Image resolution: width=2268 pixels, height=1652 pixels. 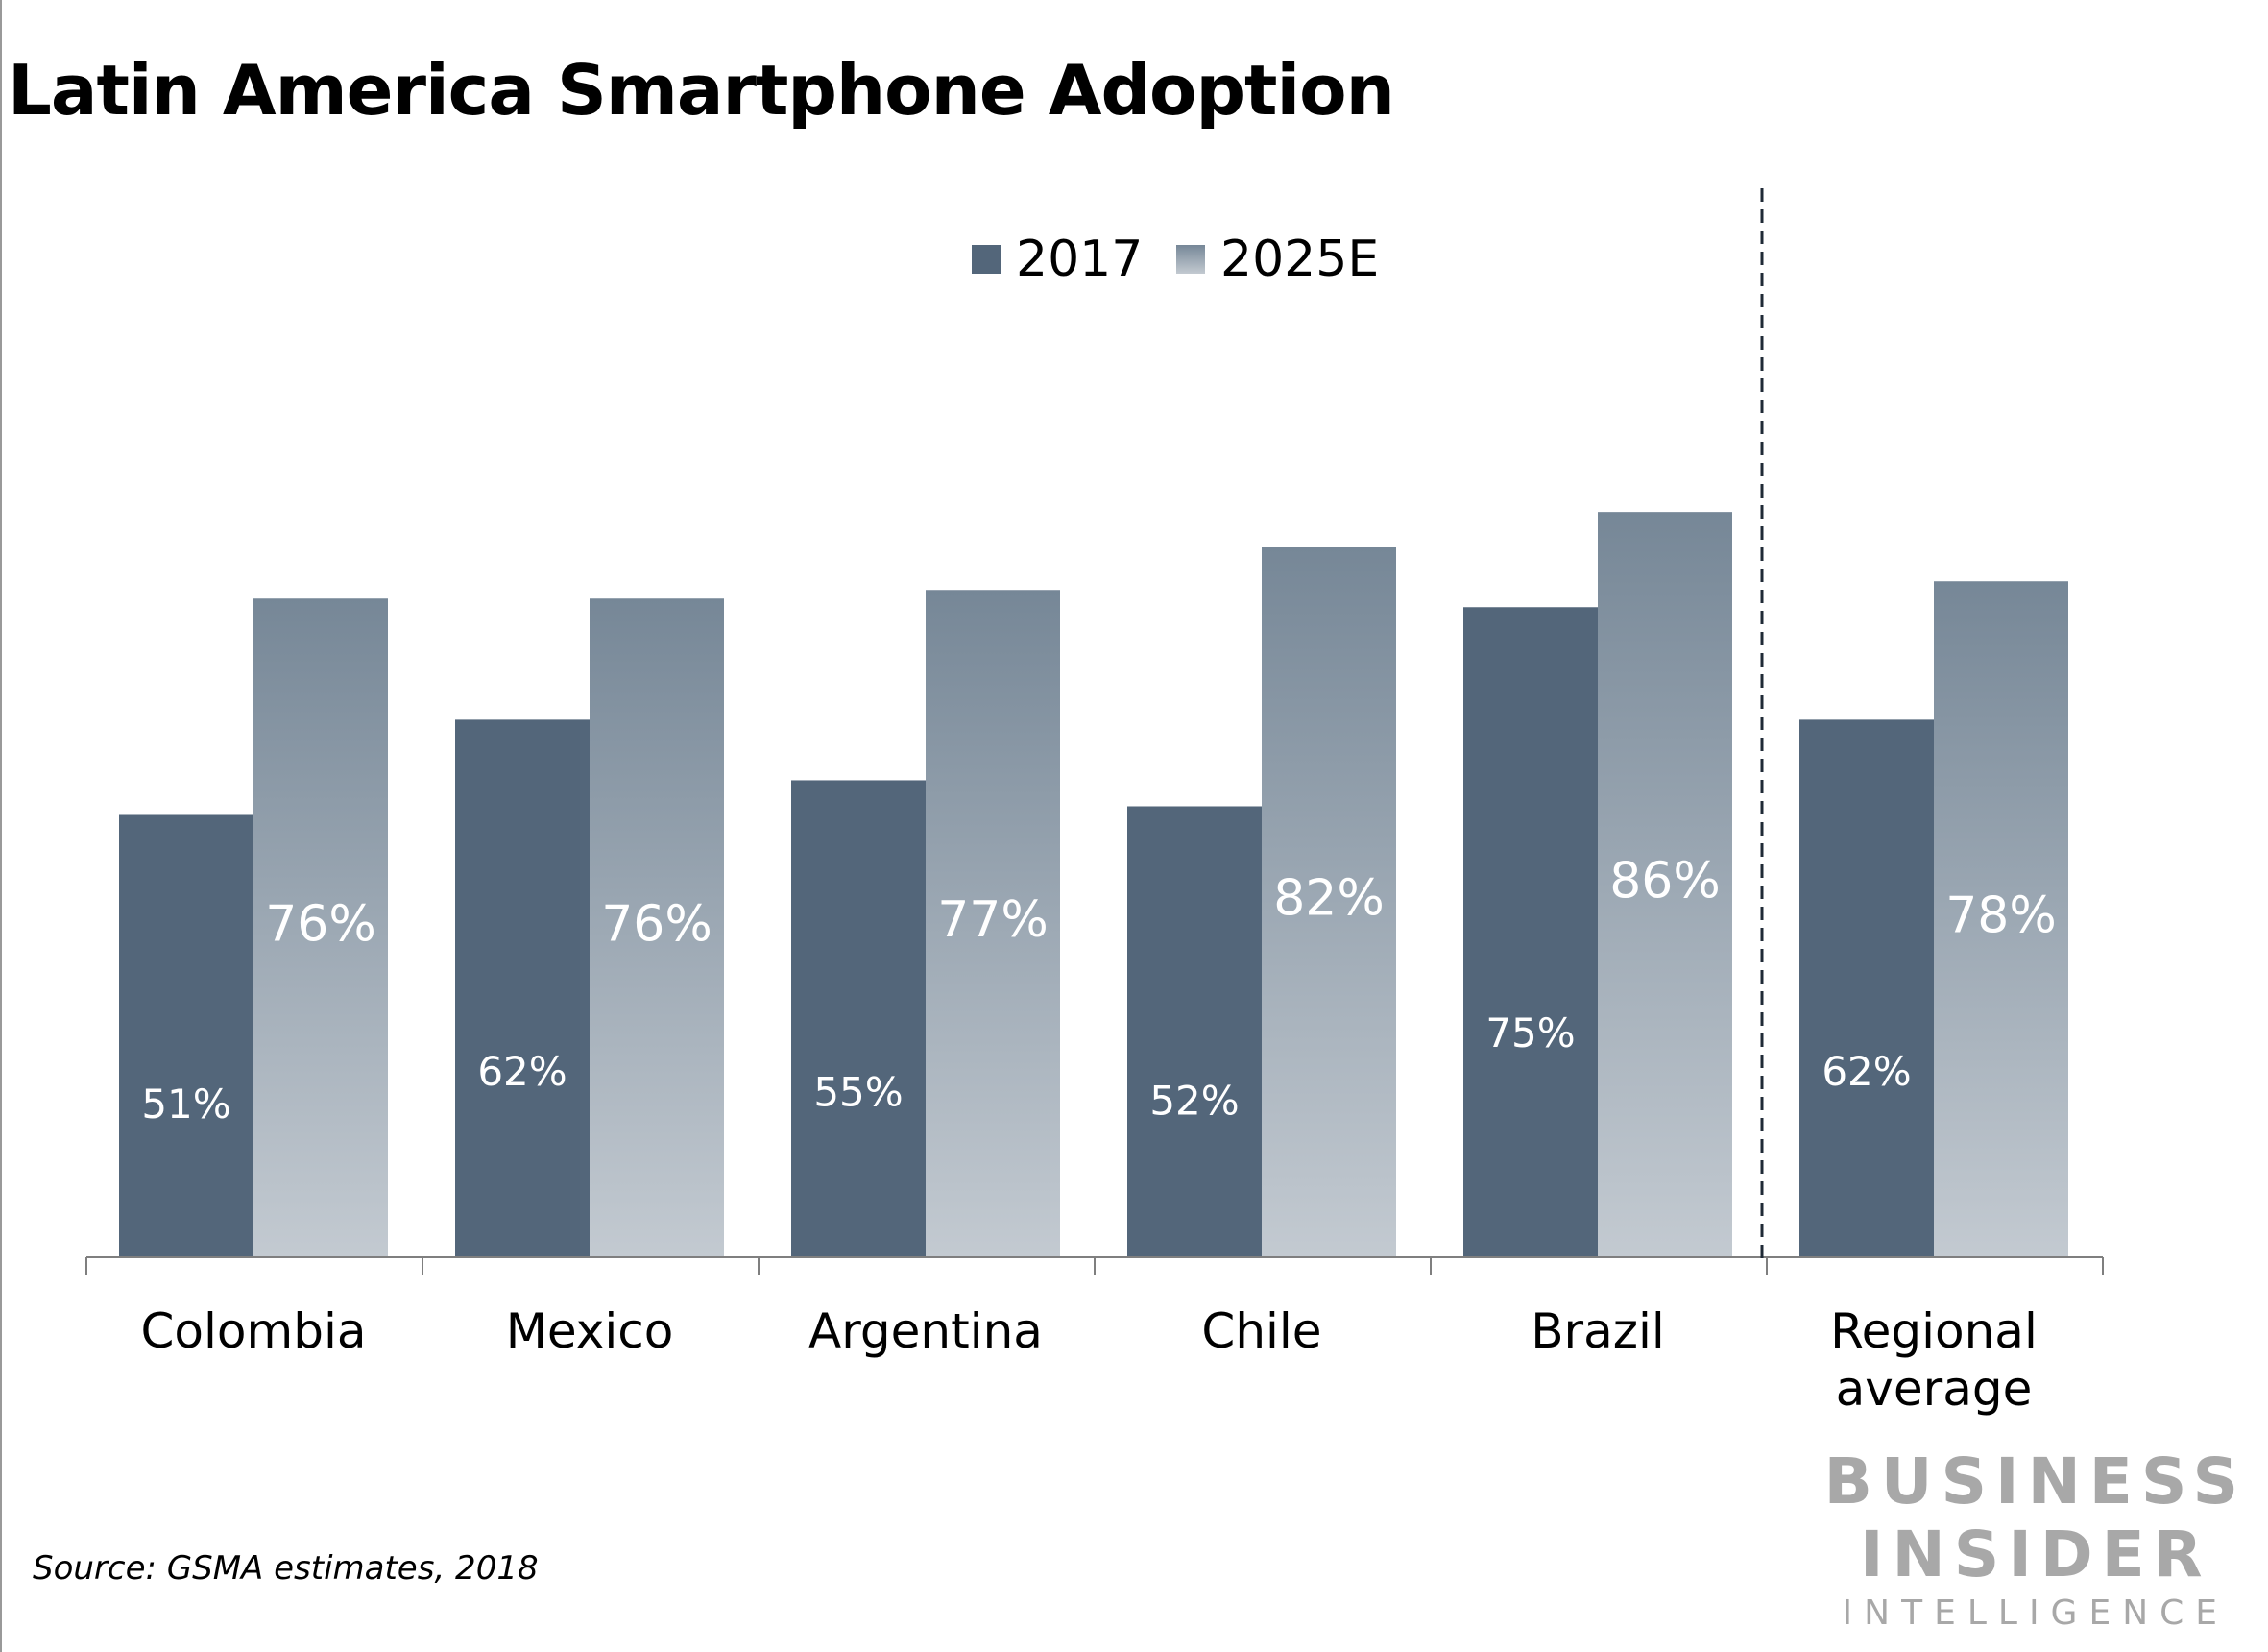 I want to click on chart-title: Latin America Smartphone Adoption, so click(x=701, y=90).